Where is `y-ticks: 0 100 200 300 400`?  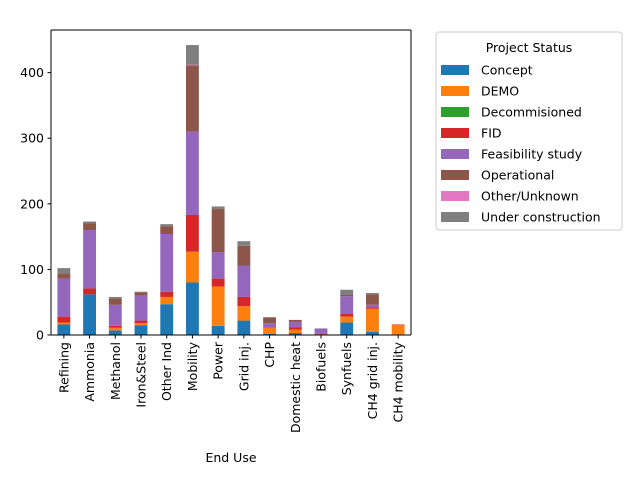
y-ticks: 0 100 200 300 400 is located at coordinates (35, 204).